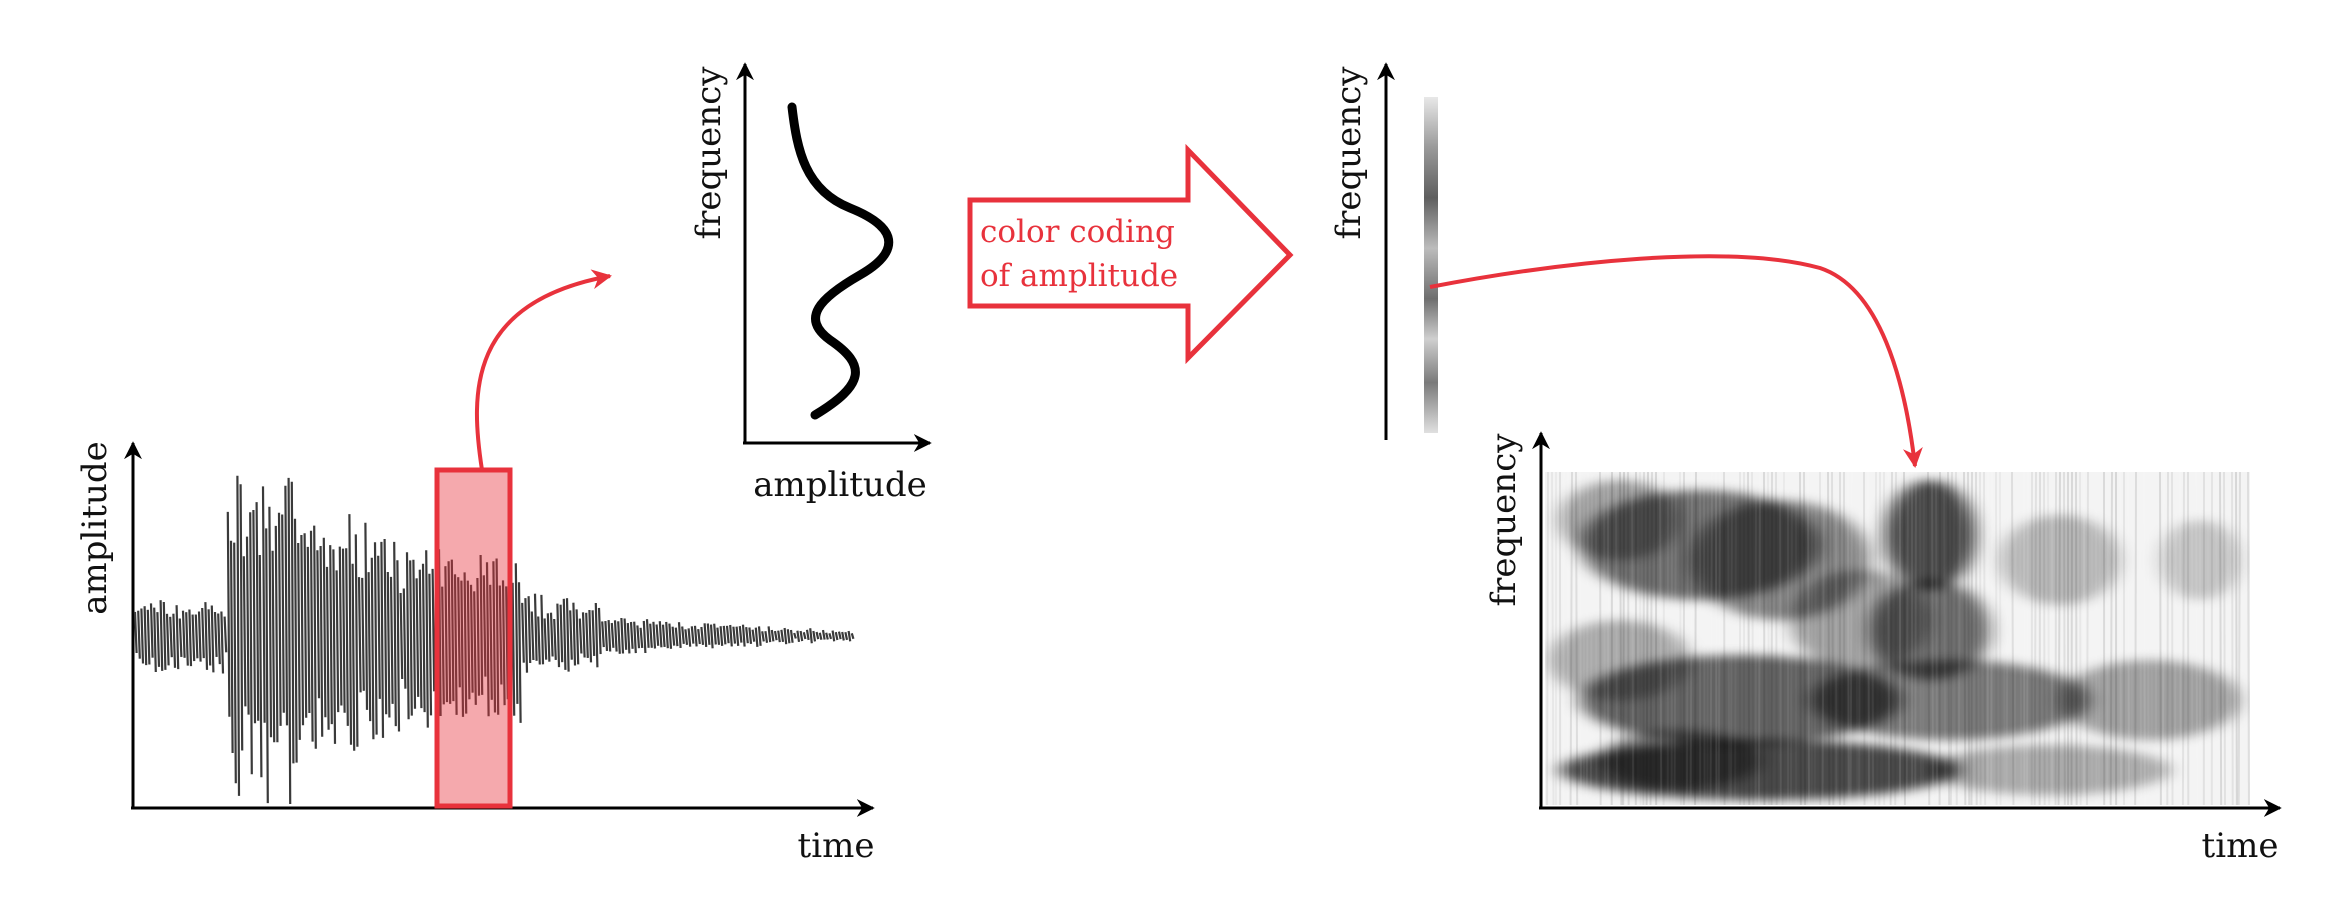 The width and height of the screenshot is (2338, 898). What do you see at coordinates (1504, 520) in the screenshot?
I see `spectrogram-y-label: frequency` at bounding box center [1504, 520].